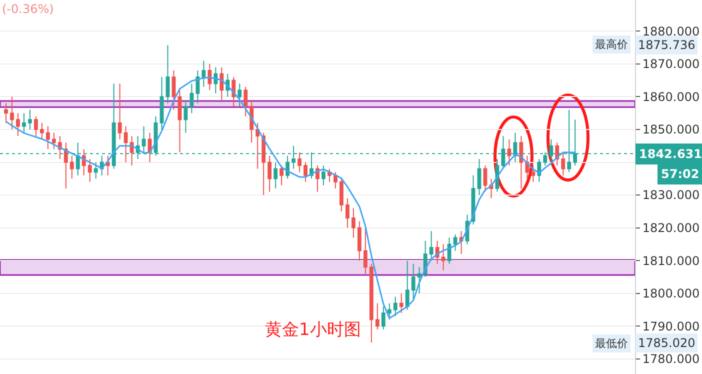 This screenshot has height=374, width=702. I want to click on y-tick-label: 1880.000, so click(671, 31).